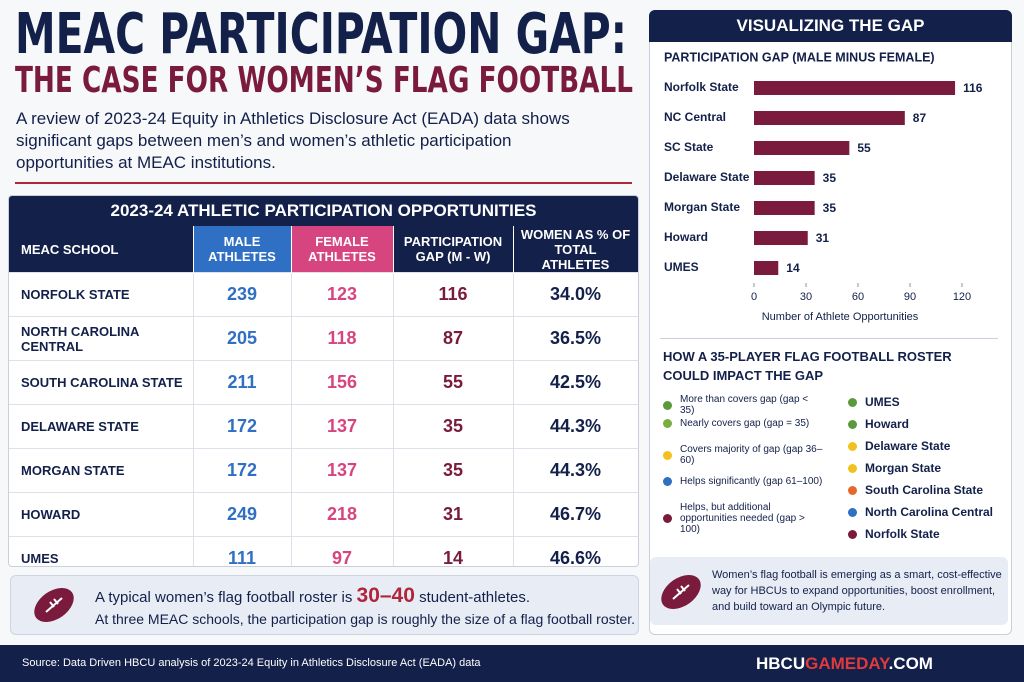 The width and height of the screenshot is (1024, 682). What do you see at coordinates (101, 338) in the screenshot?
I see `cell: NORTH CAROLINA CENTRAL` at bounding box center [101, 338].